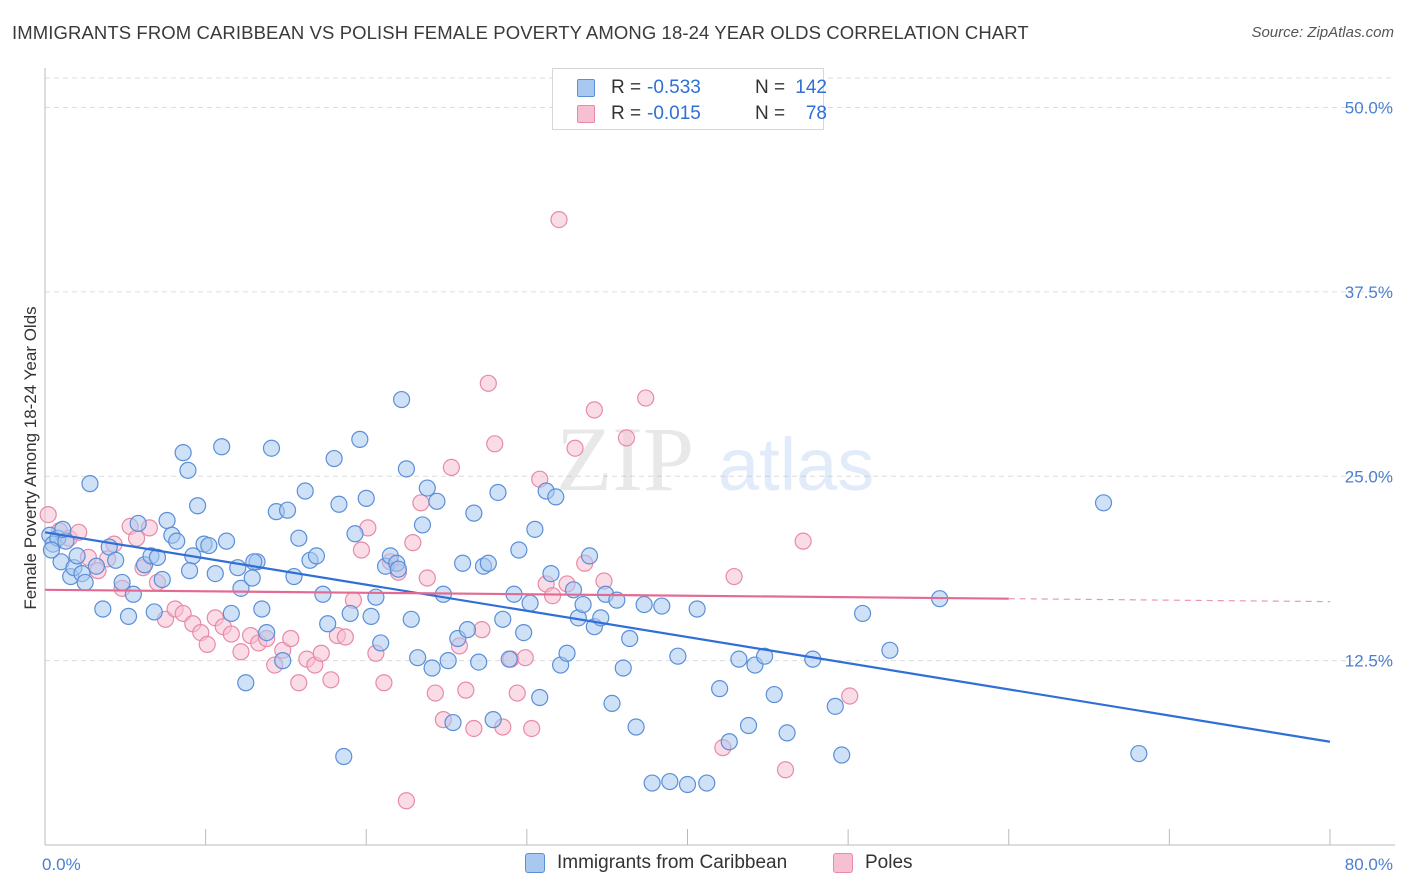  Describe the element at coordinates (586, 88) in the screenshot. I see `legend-swatch-caribbean` at that location.